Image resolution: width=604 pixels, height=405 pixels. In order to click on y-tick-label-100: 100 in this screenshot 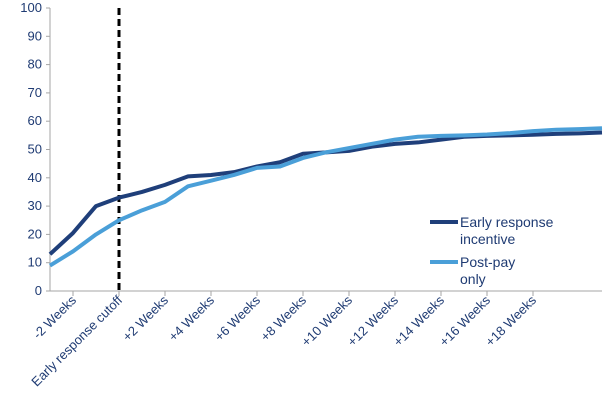, I will do `click(31, 7)`.